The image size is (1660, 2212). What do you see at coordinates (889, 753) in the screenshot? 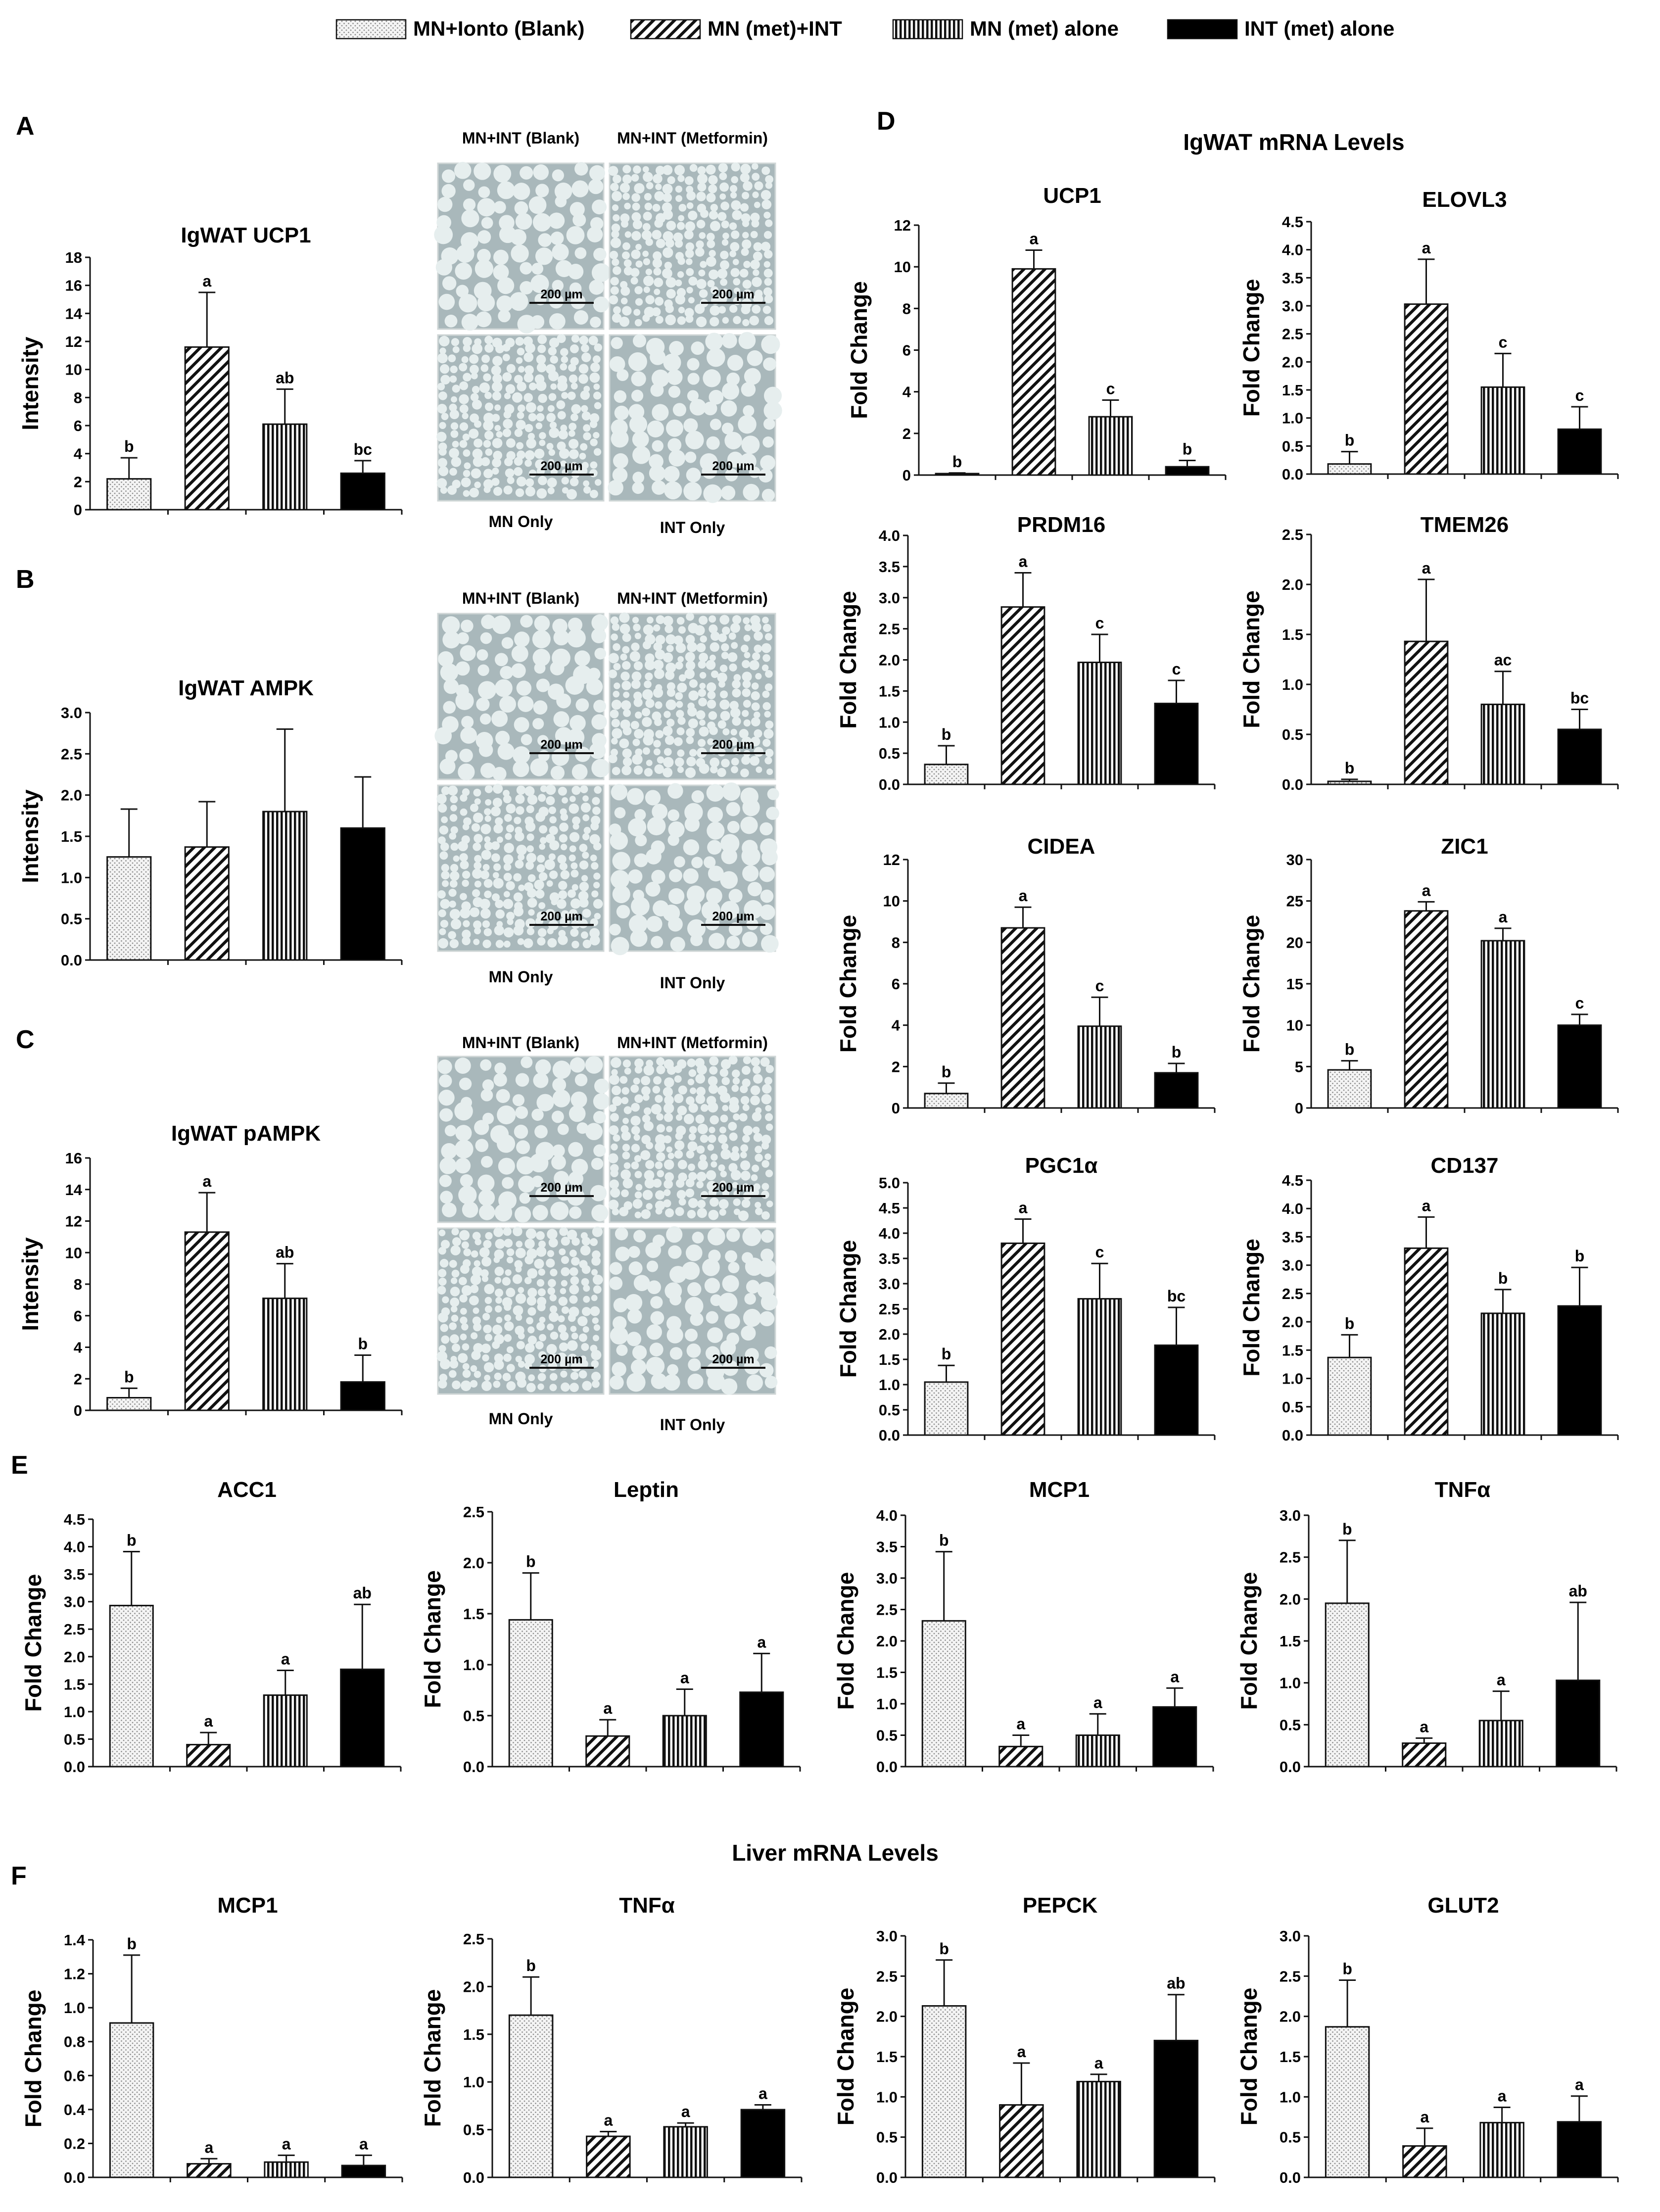
I see `y-tick-label: 0.5` at bounding box center [889, 753].